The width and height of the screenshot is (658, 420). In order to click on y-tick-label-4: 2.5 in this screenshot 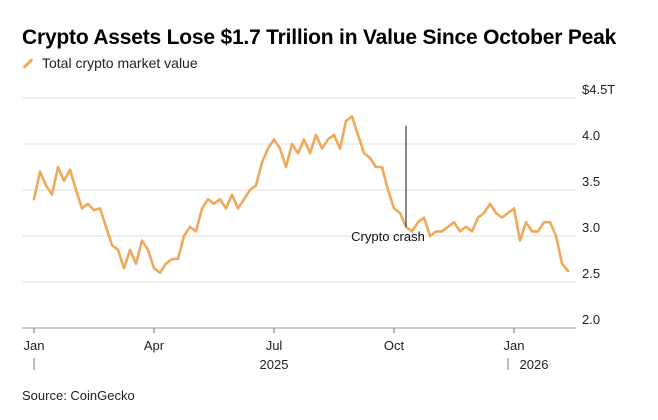, I will do `click(591, 273)`.